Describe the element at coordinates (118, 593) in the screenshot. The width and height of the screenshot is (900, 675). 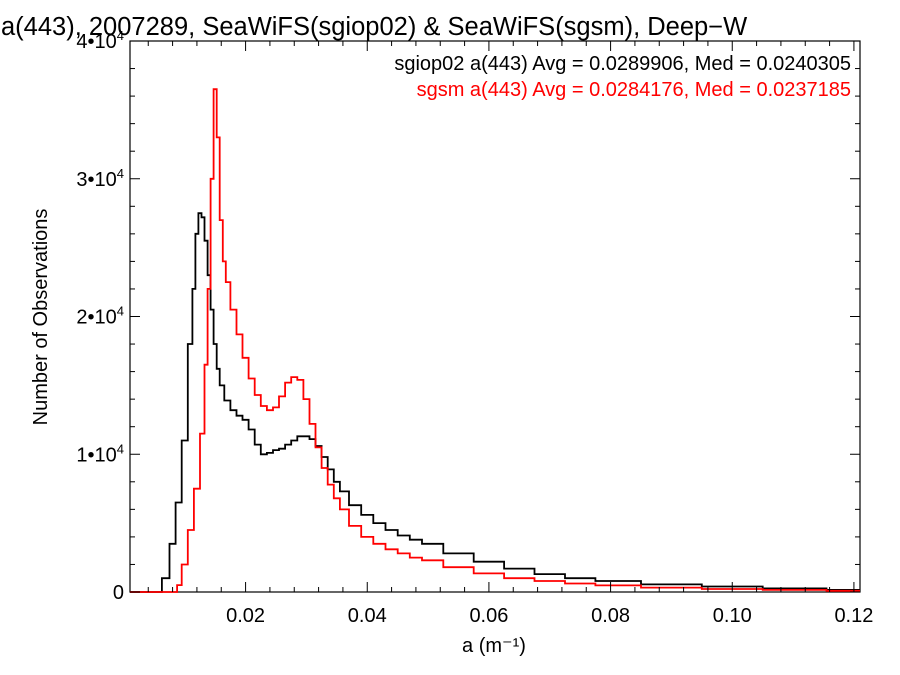
I see `y-tick-label: 0` at that location.